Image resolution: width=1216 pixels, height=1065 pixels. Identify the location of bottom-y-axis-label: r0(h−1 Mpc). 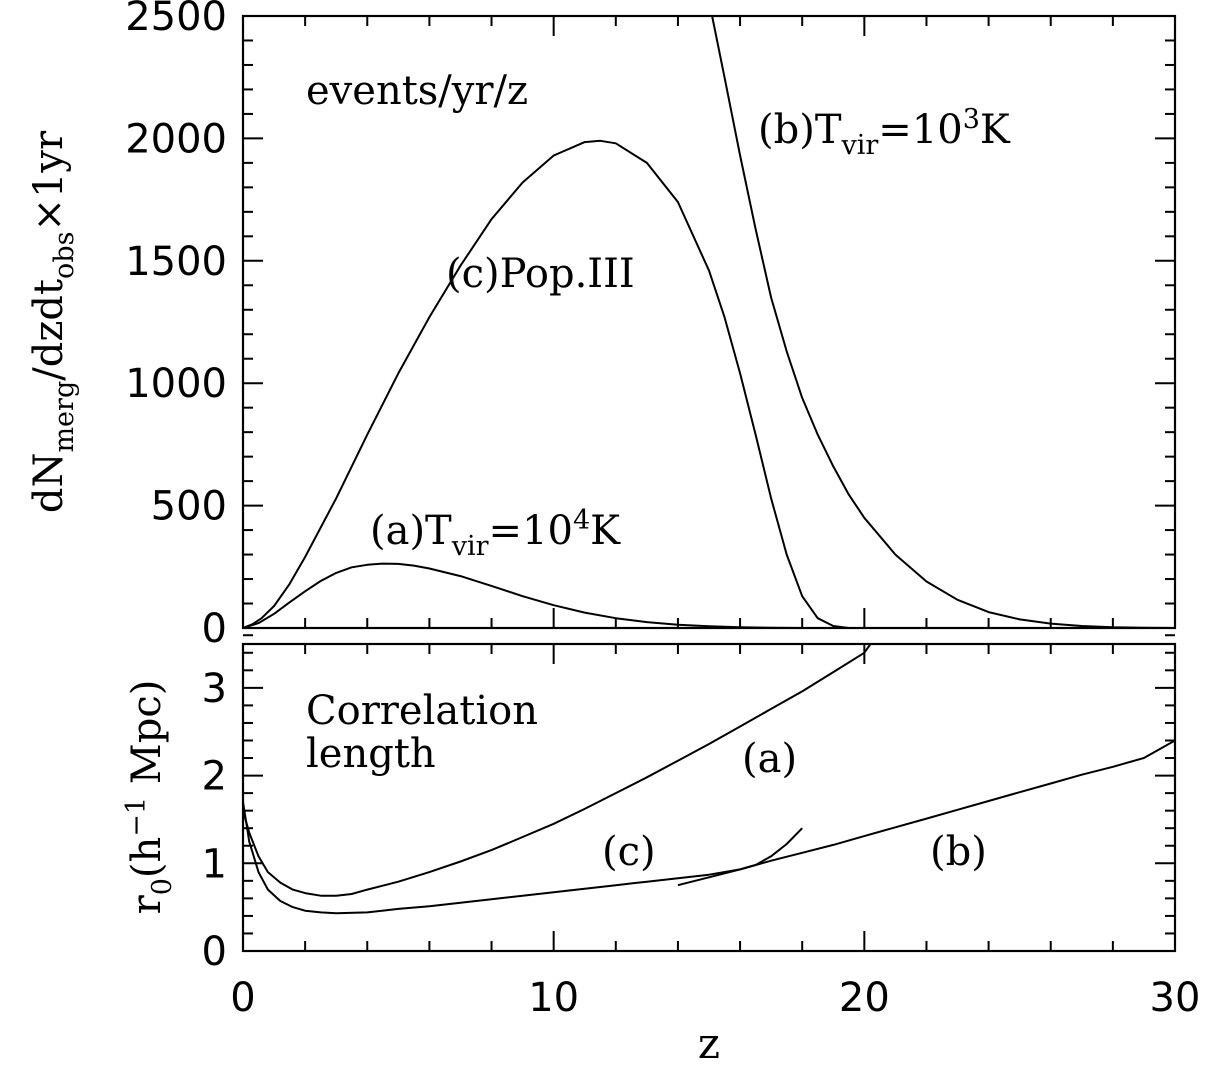
(149, 797).